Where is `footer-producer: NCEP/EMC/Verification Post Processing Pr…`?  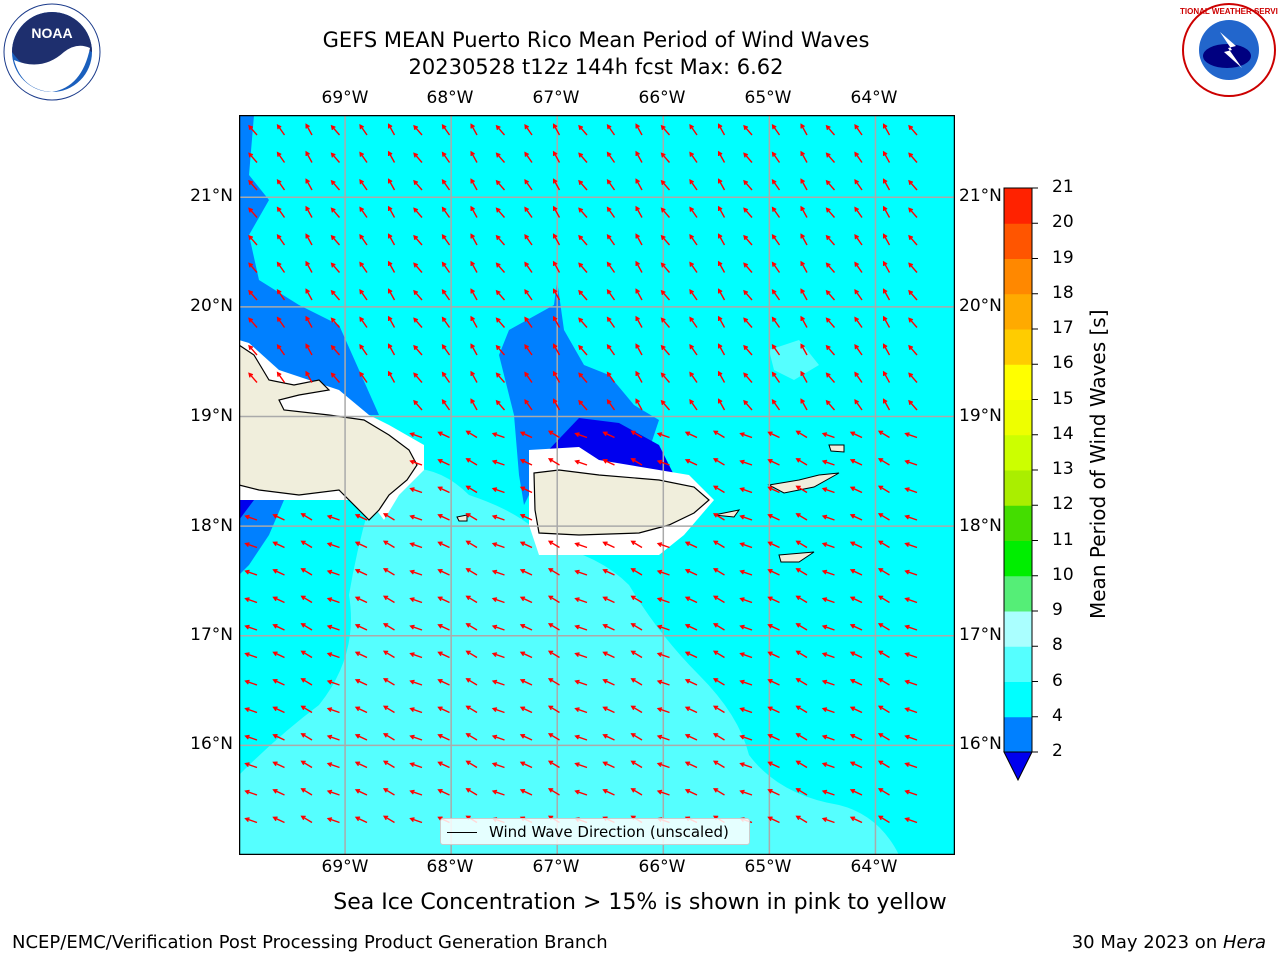
footer-producer: NCEP/EMC/Verification Post Processing Pr… is located at coordinates (310, 942).